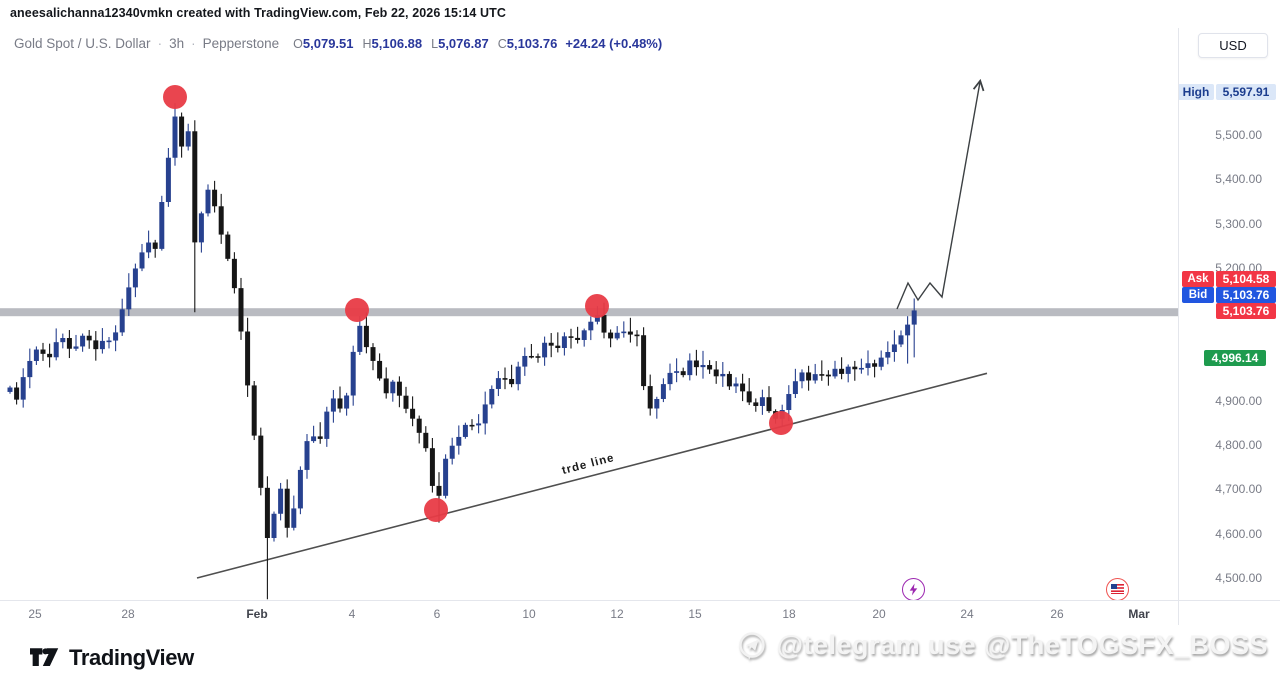 The width and height of the screenshot is (1280, 691). What do you see at coordinates (177, 43) in the screenshot?
I see `interval-label: 3h` at bounding box center [177, 43].